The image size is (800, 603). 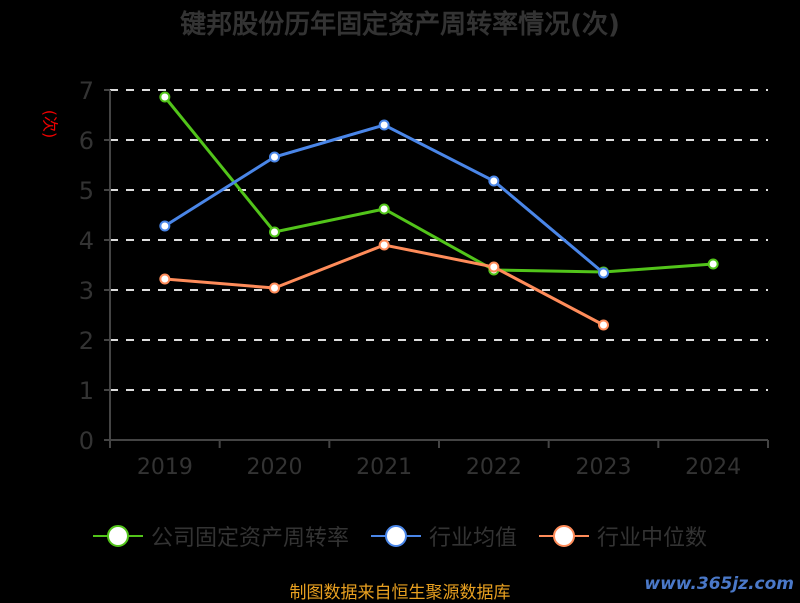 I want to click on legend-item: 行业均值, so click(x=443, y=536).